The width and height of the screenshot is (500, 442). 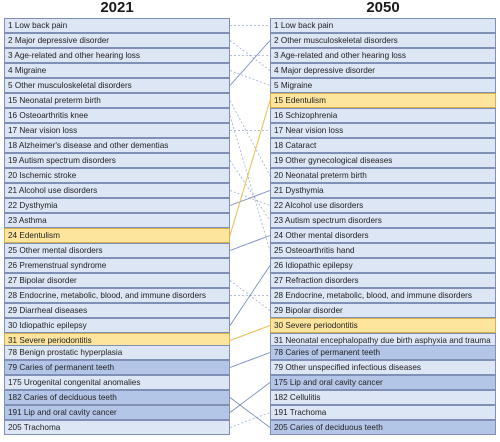 What do you see at coordinates (117, 100) in the screenshot?
I see `rank-2021-15: 15 Neonatal preterm birth` at bounding box center [117, 100].